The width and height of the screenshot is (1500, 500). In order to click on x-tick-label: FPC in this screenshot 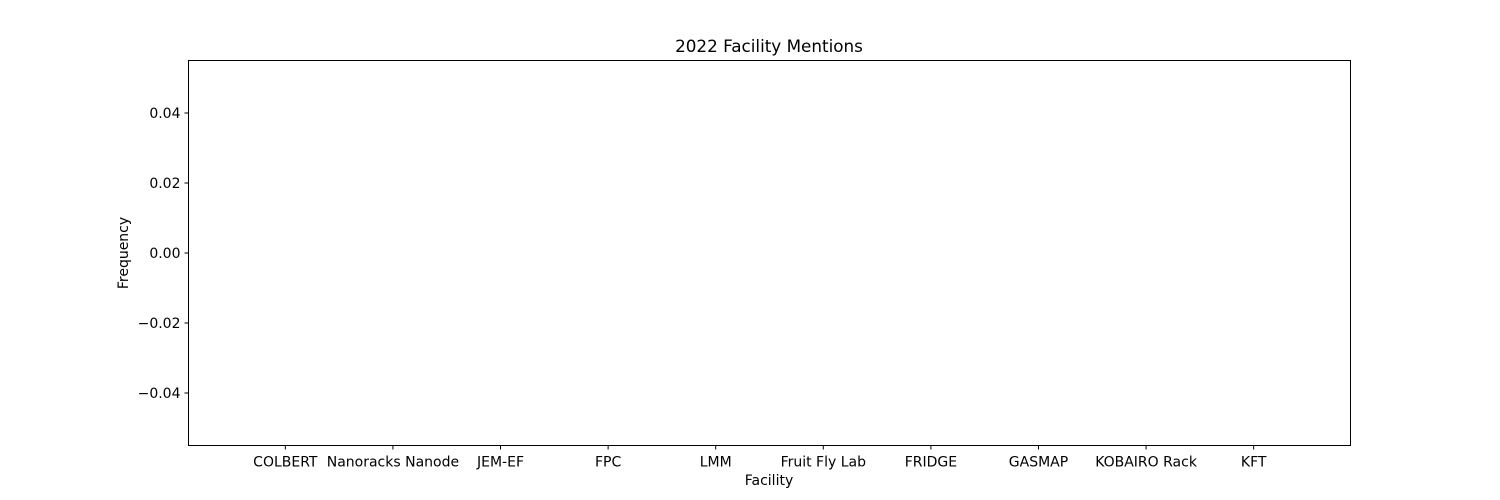, I will do `click(608, 463)`.